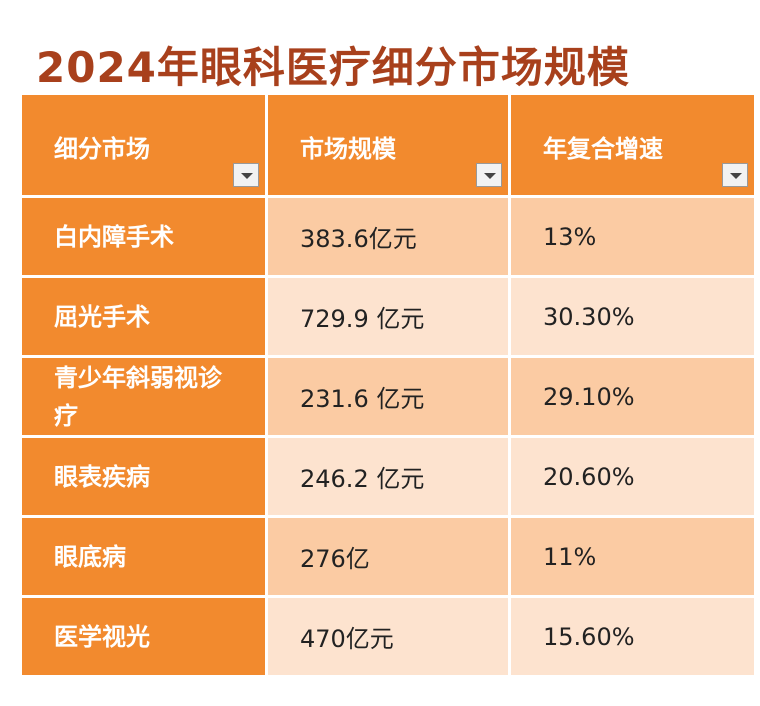 The image size is (760, 706). What do you see at coordinates (589, 396) in the screenshot?
I see `data-cell-text: 29.10%` at bounding box center [589, 396].